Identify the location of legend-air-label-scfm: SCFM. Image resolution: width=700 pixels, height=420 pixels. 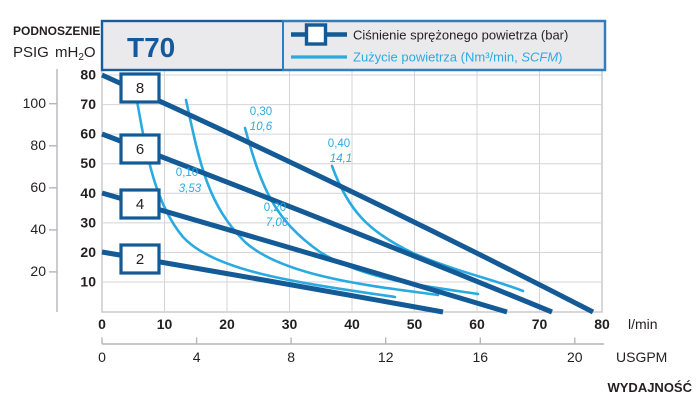
(539, 57).